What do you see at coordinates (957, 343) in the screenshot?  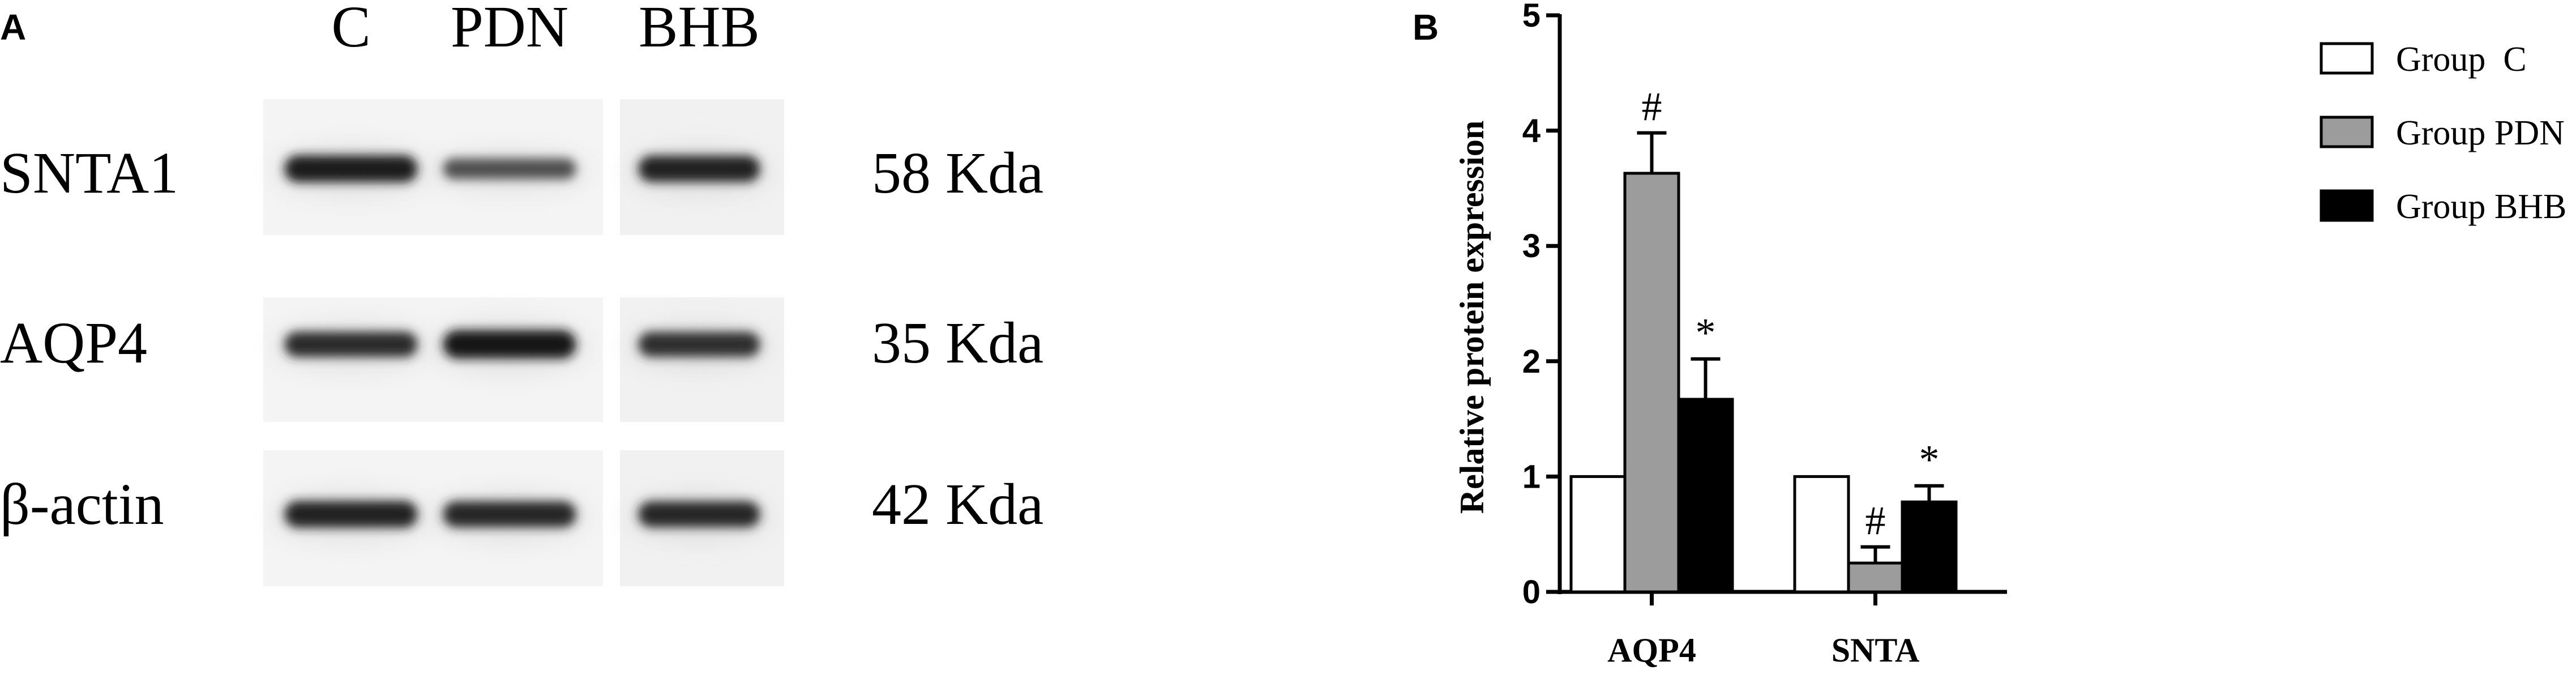 I see `molecular-weight: 35 Kda` at bounding box center [957, 343].